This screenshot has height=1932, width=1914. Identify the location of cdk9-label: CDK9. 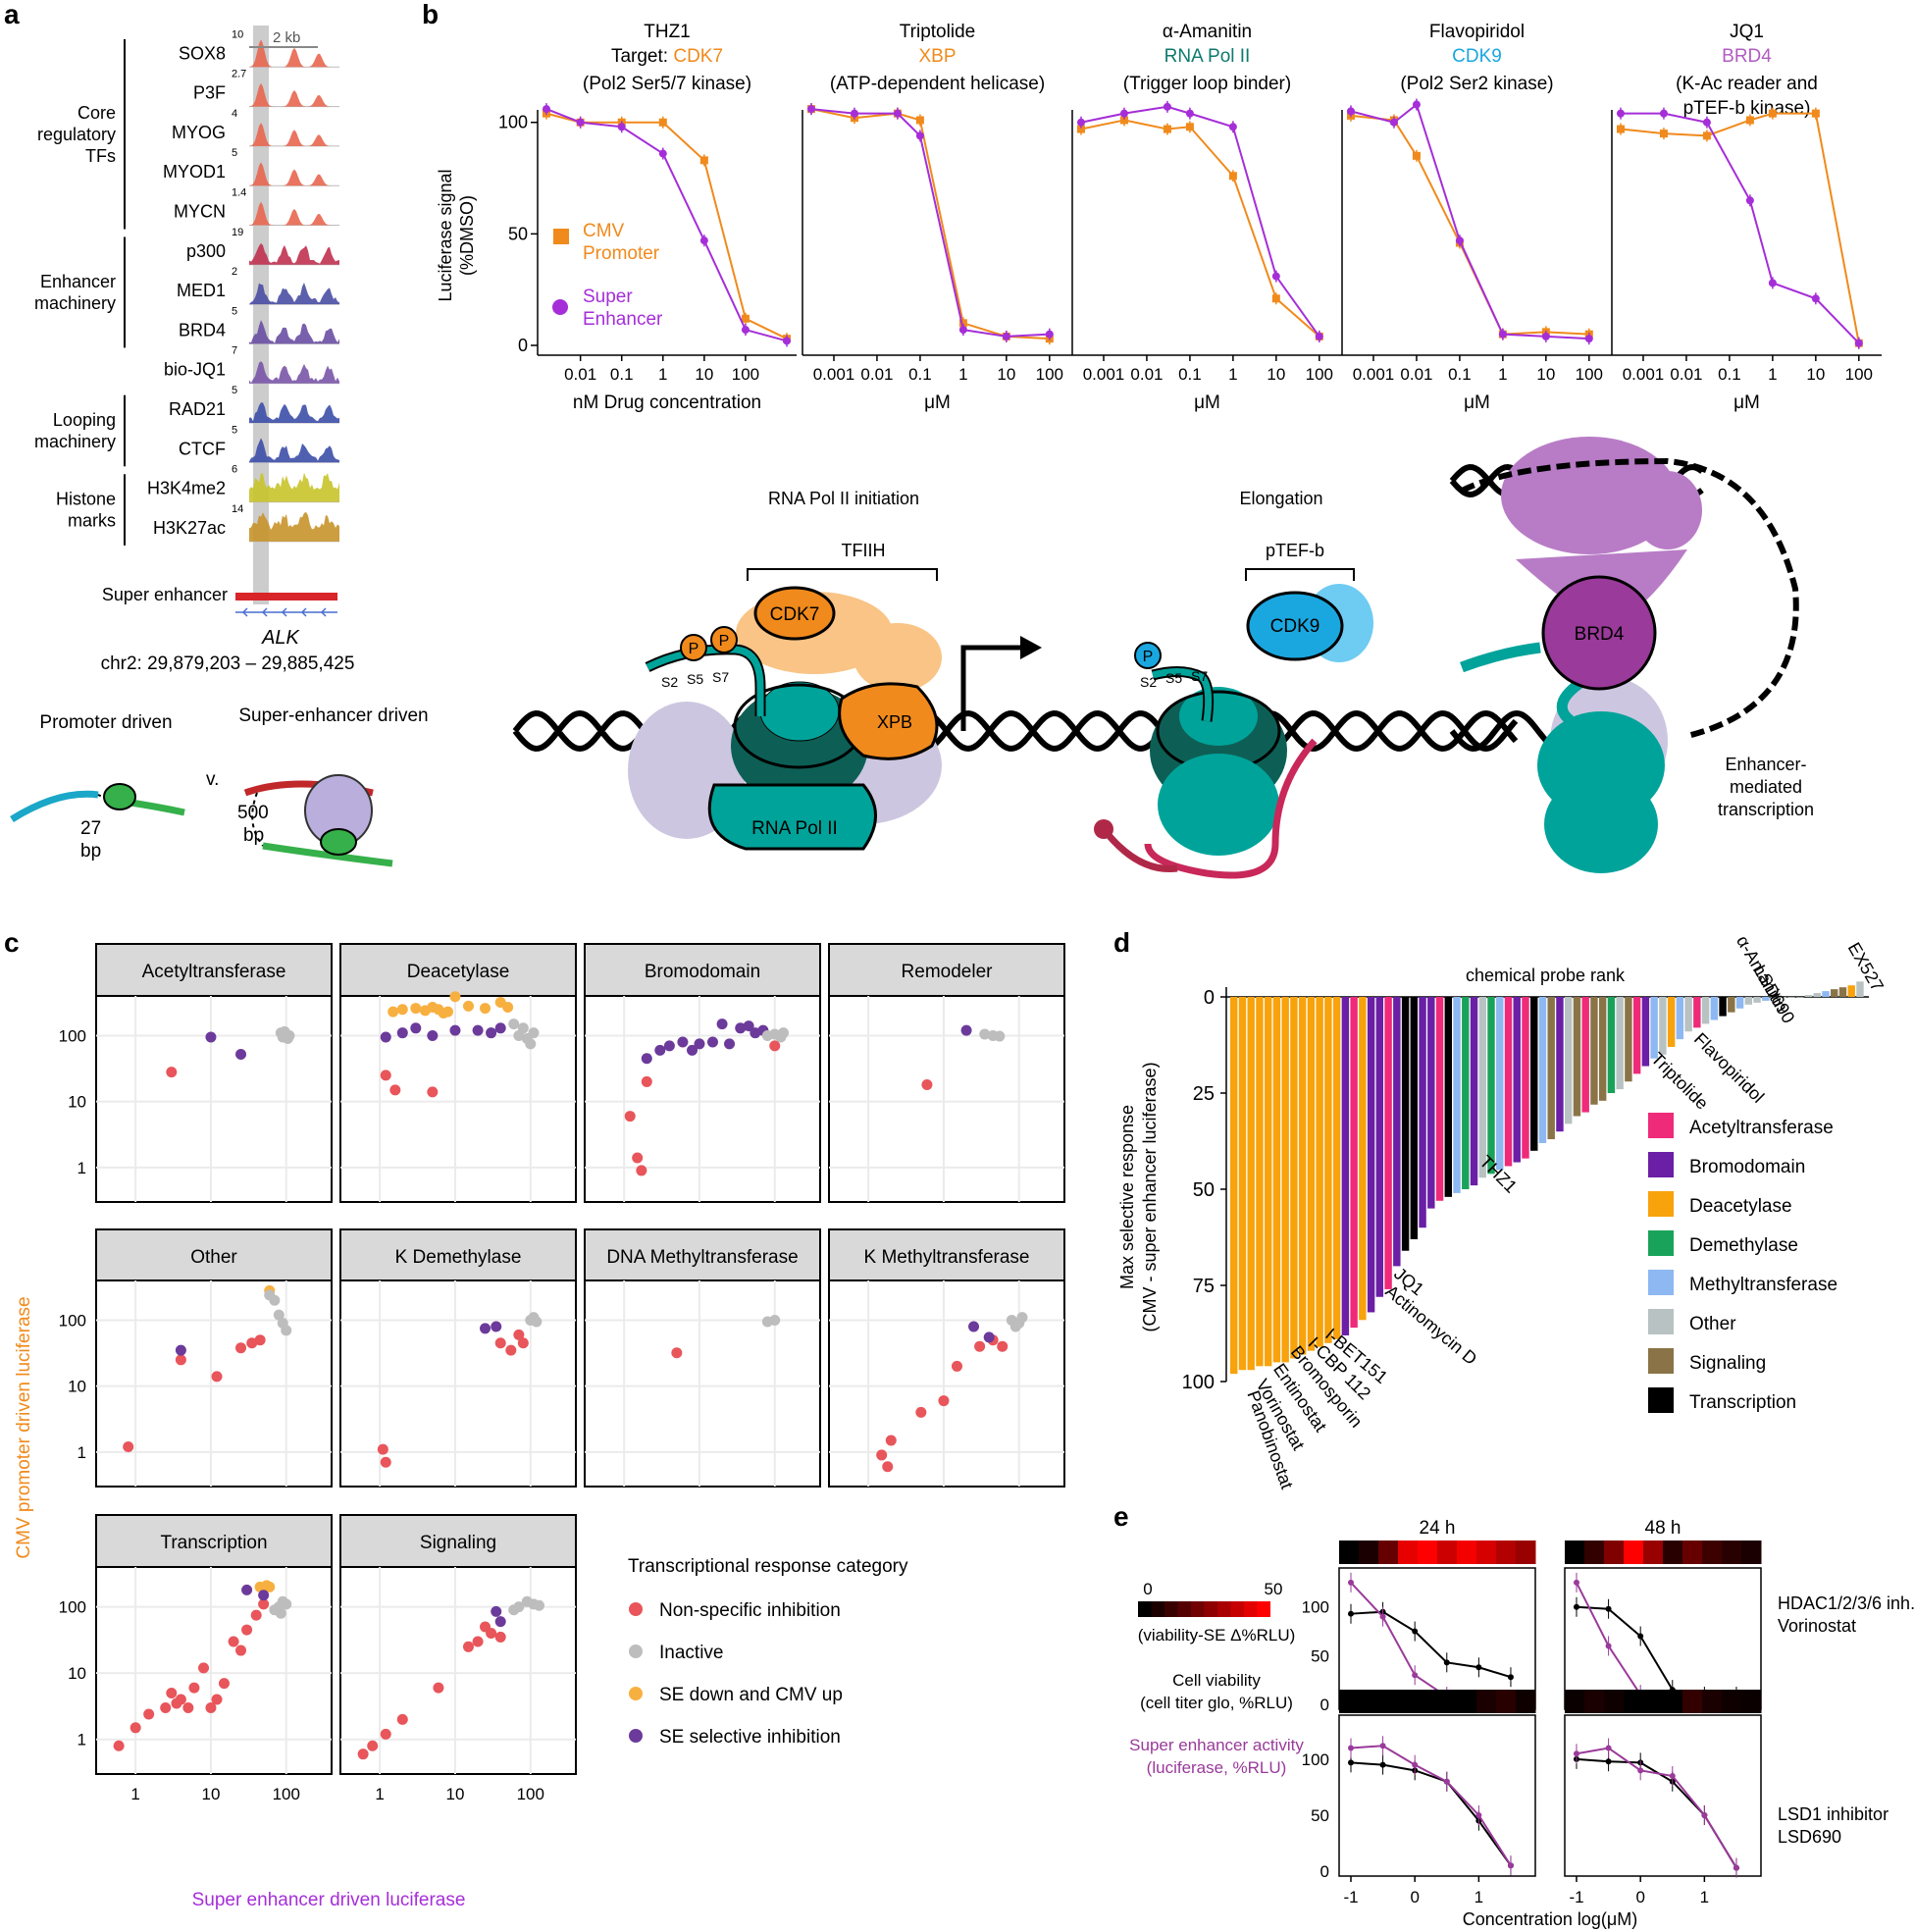
(1295, 626).